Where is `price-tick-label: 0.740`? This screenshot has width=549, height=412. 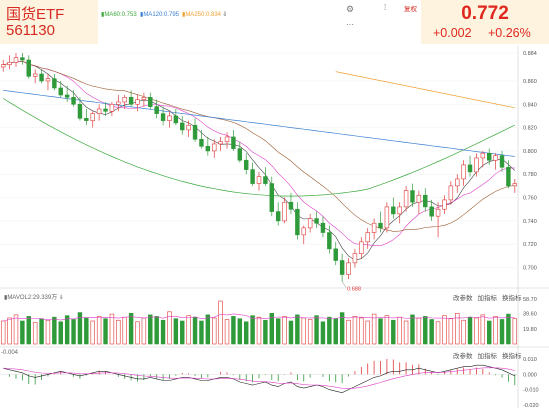
price-tick-label: 0.740 is located at coordinates (530, 222).